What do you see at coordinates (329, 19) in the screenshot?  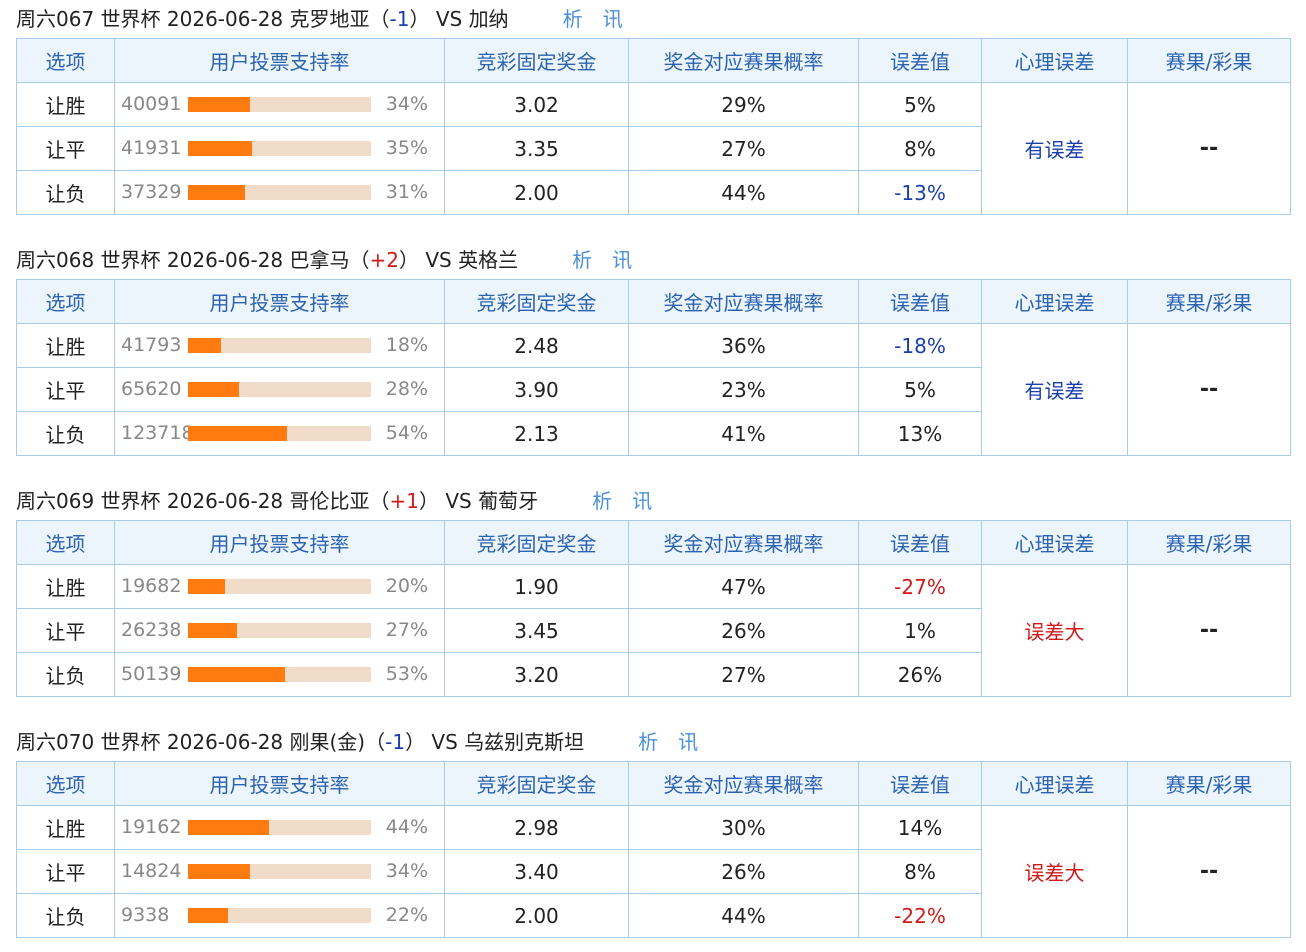 I see `home-team: 克罗地亚` at bounding box center [329, 19].